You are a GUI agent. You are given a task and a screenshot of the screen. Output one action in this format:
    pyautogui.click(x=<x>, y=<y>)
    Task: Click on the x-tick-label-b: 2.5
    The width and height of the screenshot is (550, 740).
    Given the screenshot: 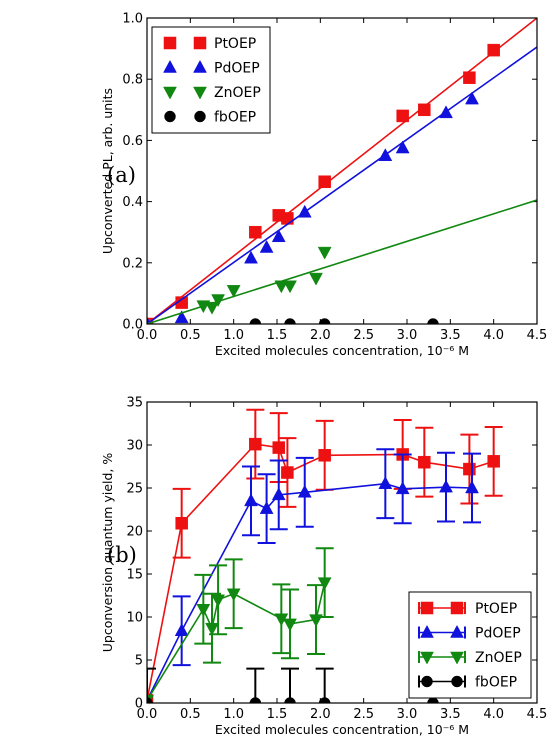 What is the action you would take?
    pyautogui.click(x=363, y=714)
    